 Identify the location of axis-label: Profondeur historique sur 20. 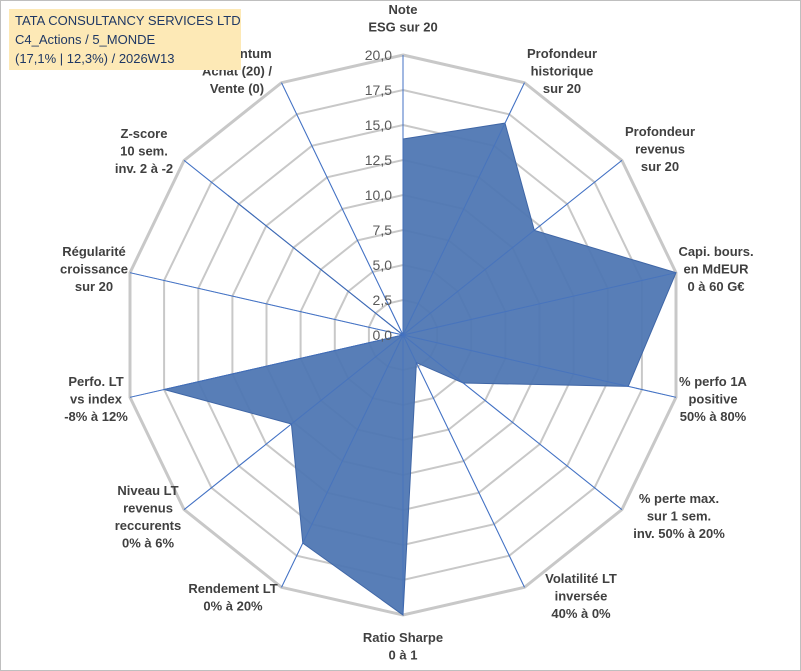
(562, 71).